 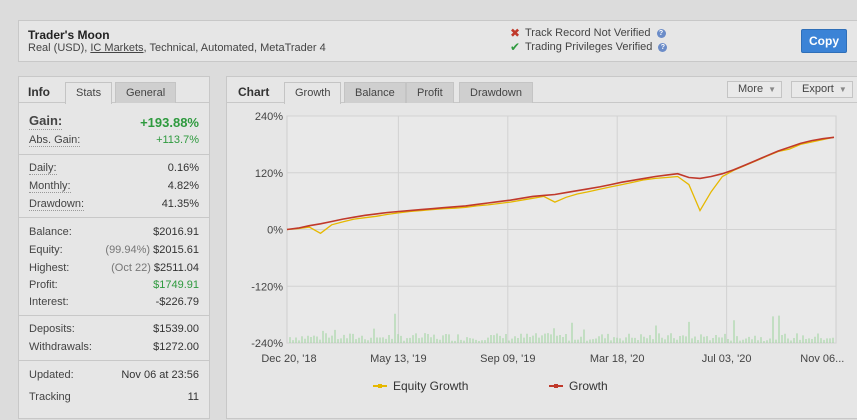 I want to click on tracking-label: Tracking, so click(x=50, y=397).